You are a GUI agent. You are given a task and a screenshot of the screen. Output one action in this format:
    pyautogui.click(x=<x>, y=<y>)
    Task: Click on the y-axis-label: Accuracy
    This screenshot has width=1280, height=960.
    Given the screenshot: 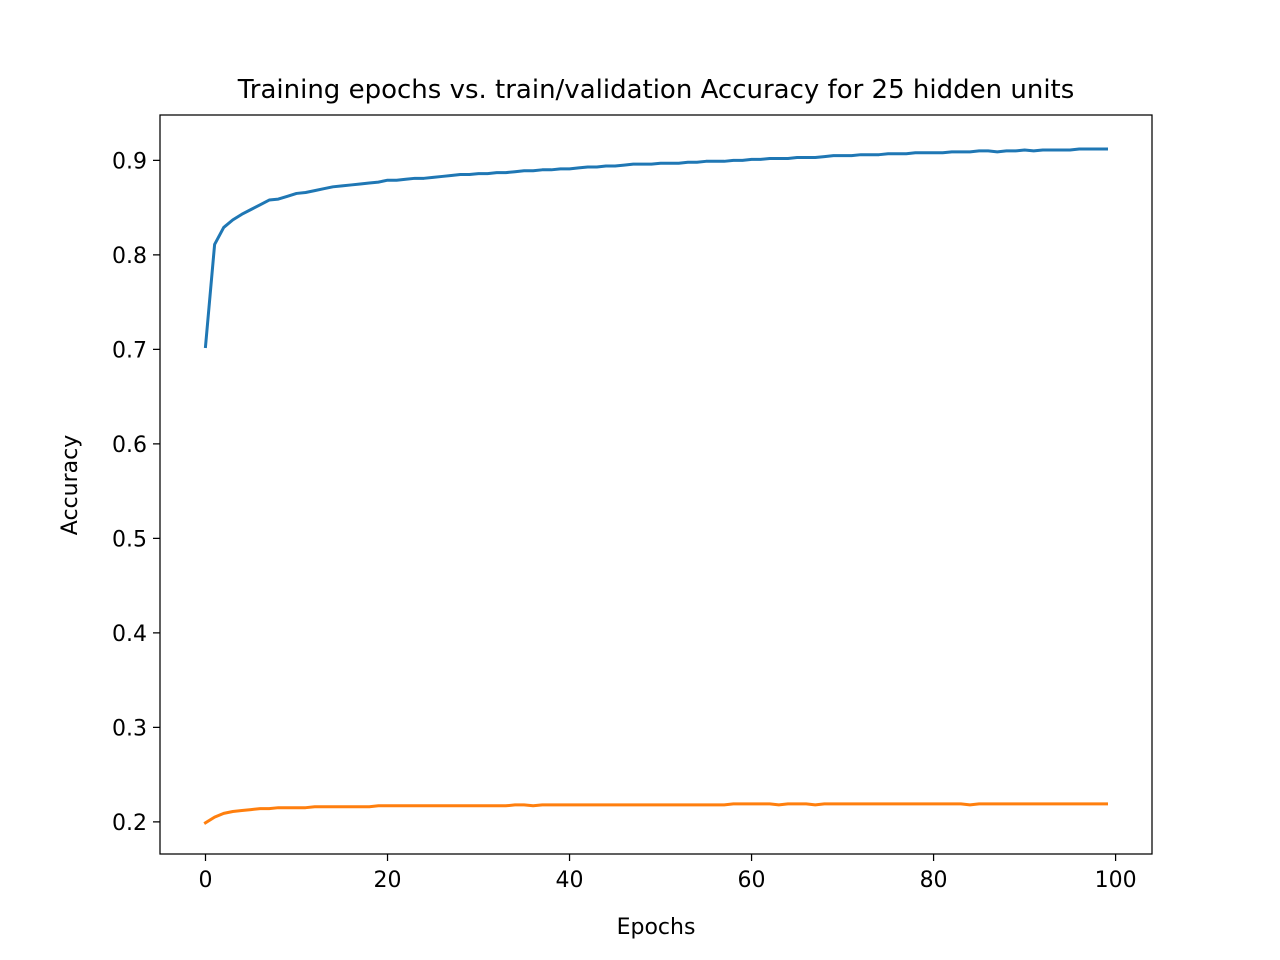 What is the action you would take?
    pyautogui.click(x=70, y=485)
    